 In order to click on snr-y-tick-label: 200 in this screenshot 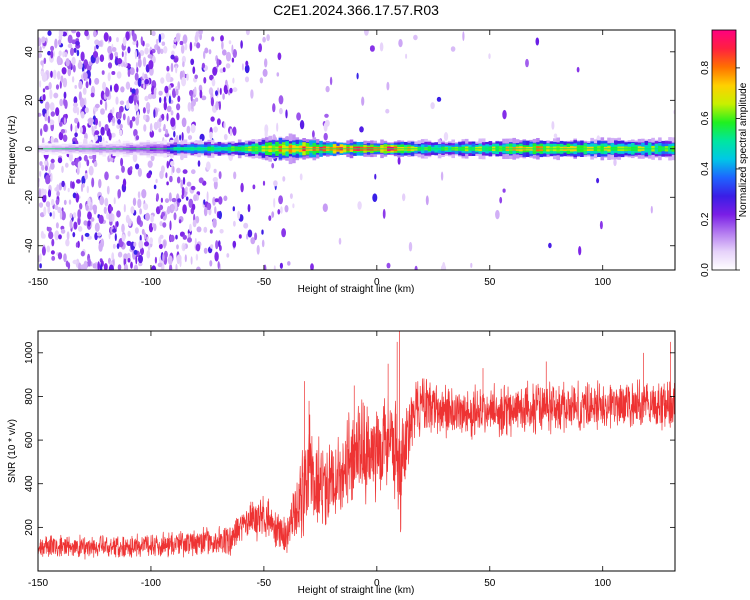, I will do `click(29, 527)`.